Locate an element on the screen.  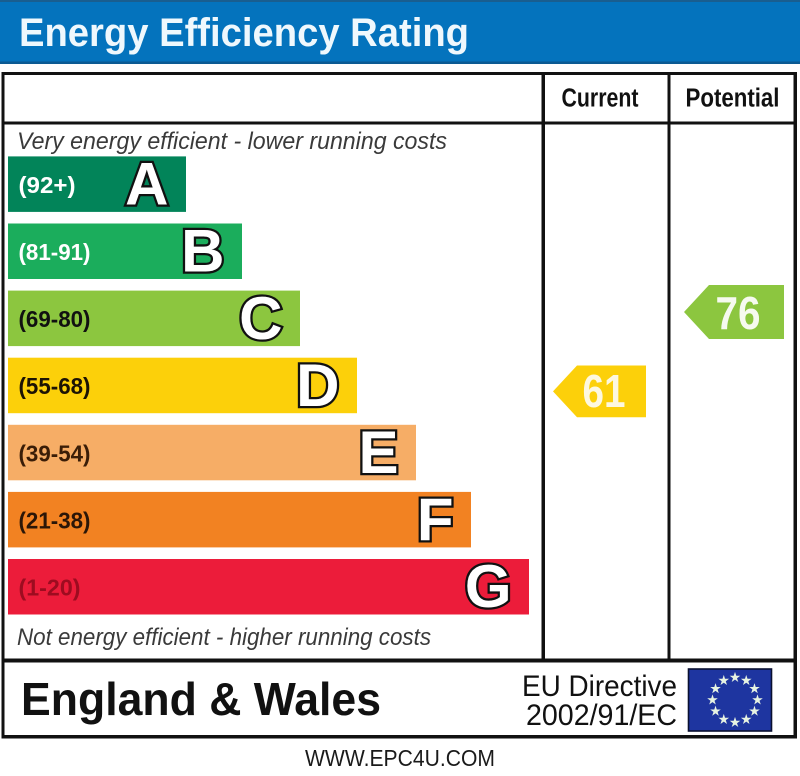
svg-text: Potential is located at coordinates (733, 99).